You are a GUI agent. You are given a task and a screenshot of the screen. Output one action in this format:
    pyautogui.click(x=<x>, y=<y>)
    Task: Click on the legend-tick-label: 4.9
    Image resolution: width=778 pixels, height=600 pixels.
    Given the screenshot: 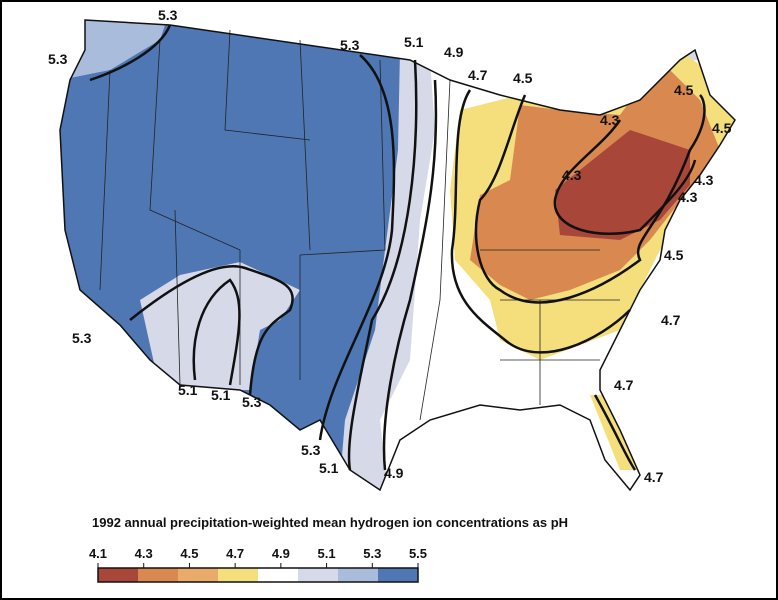 What is the action you would take?
    pyautogui.click(x=281, y=553)
    